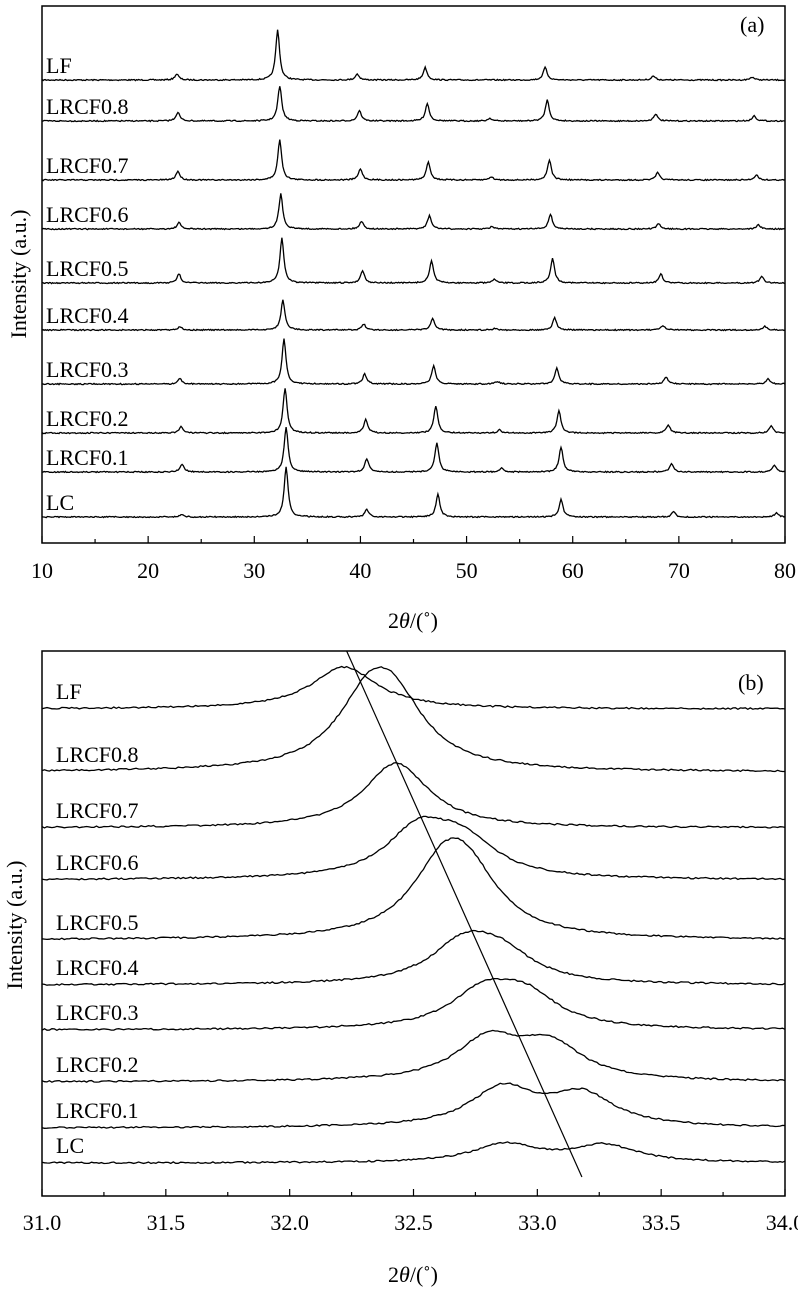  Describe the element at coordinates (87, 106) in the screenshot. I see `series-label-lrcf0-8-a: LRCF0.8` at that location.